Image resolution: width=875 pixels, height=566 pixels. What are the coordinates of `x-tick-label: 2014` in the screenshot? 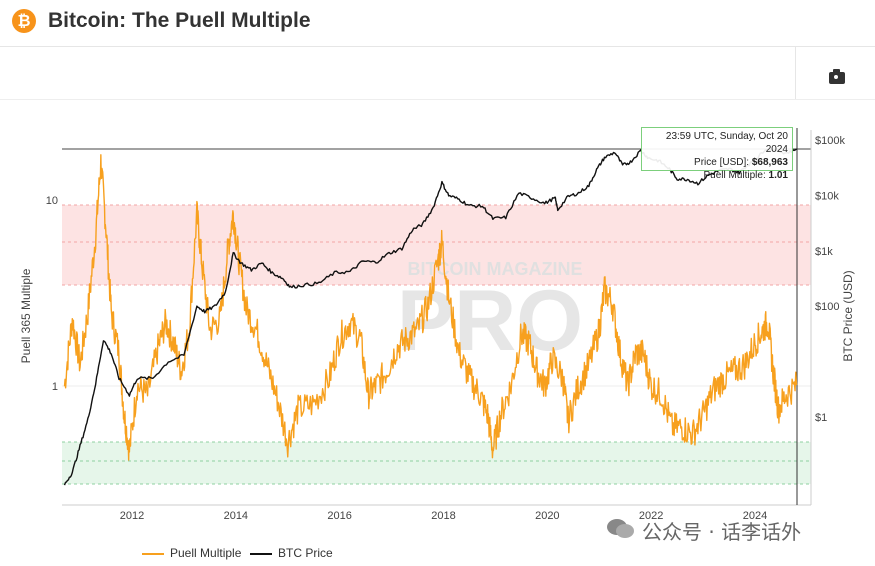 It's located at (236, 516).